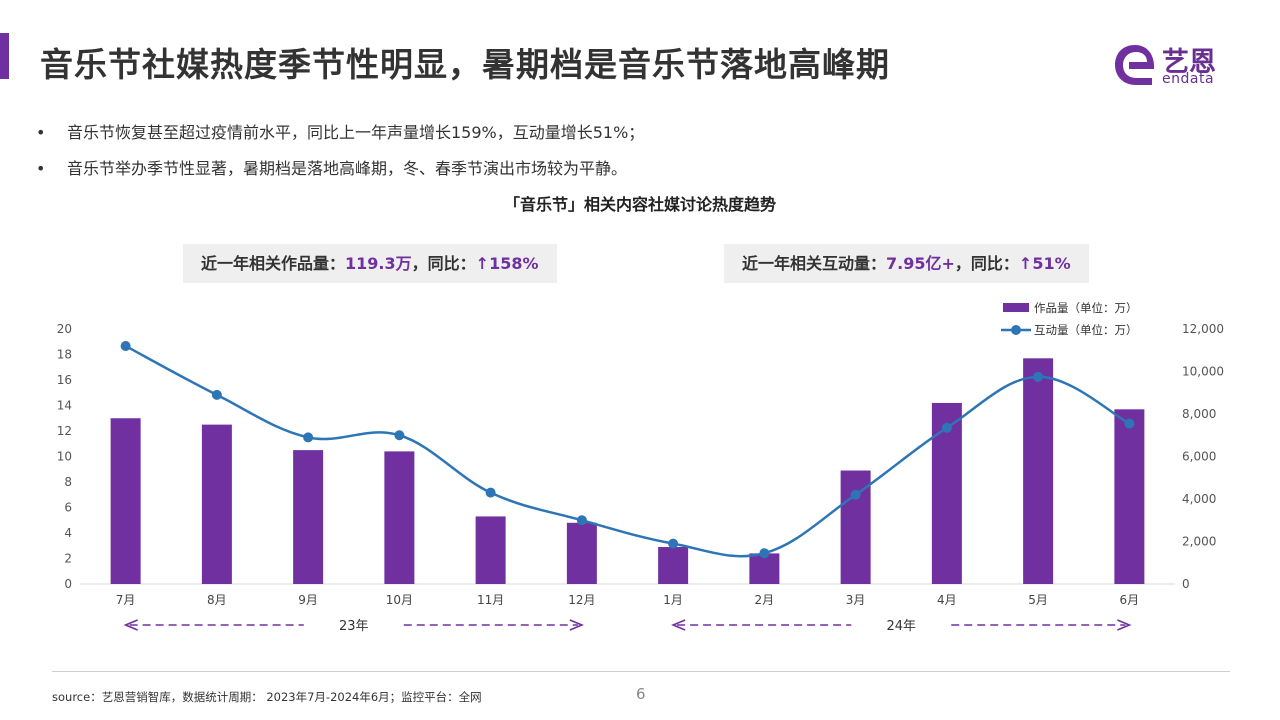 Image resolution: width=1280 pixels, height=720 pixels. Describe the element at coordinates (641, 694) in the screenshot. I see `page-number: 6` at that location.